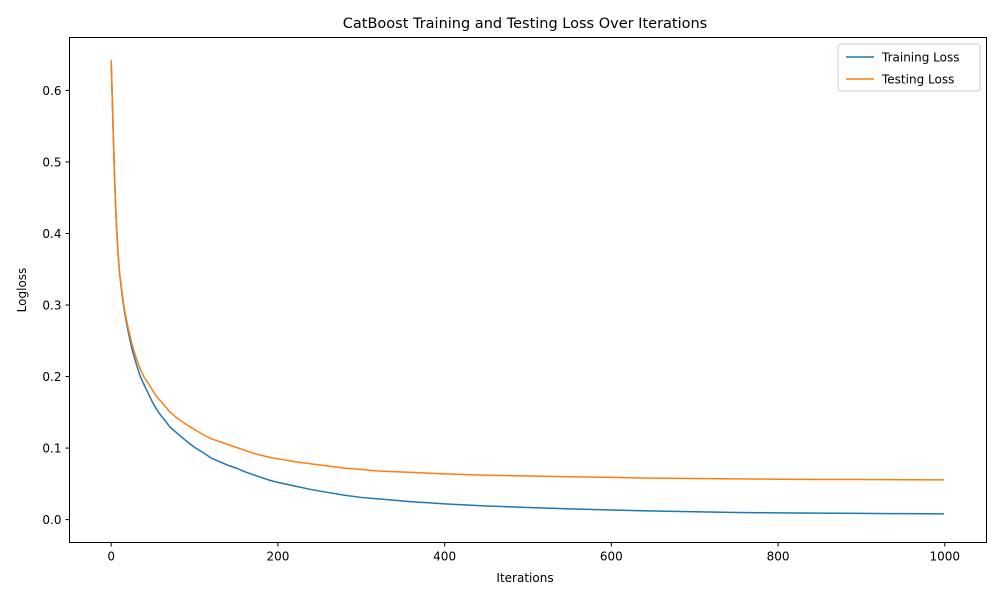 Image resolution: width=1000 pixels, height=600 pixels. What do you see at coordinates (51, 162) in the screenshot?
I see `y-tick-label: 0.5` at bounding box center [51, 162].